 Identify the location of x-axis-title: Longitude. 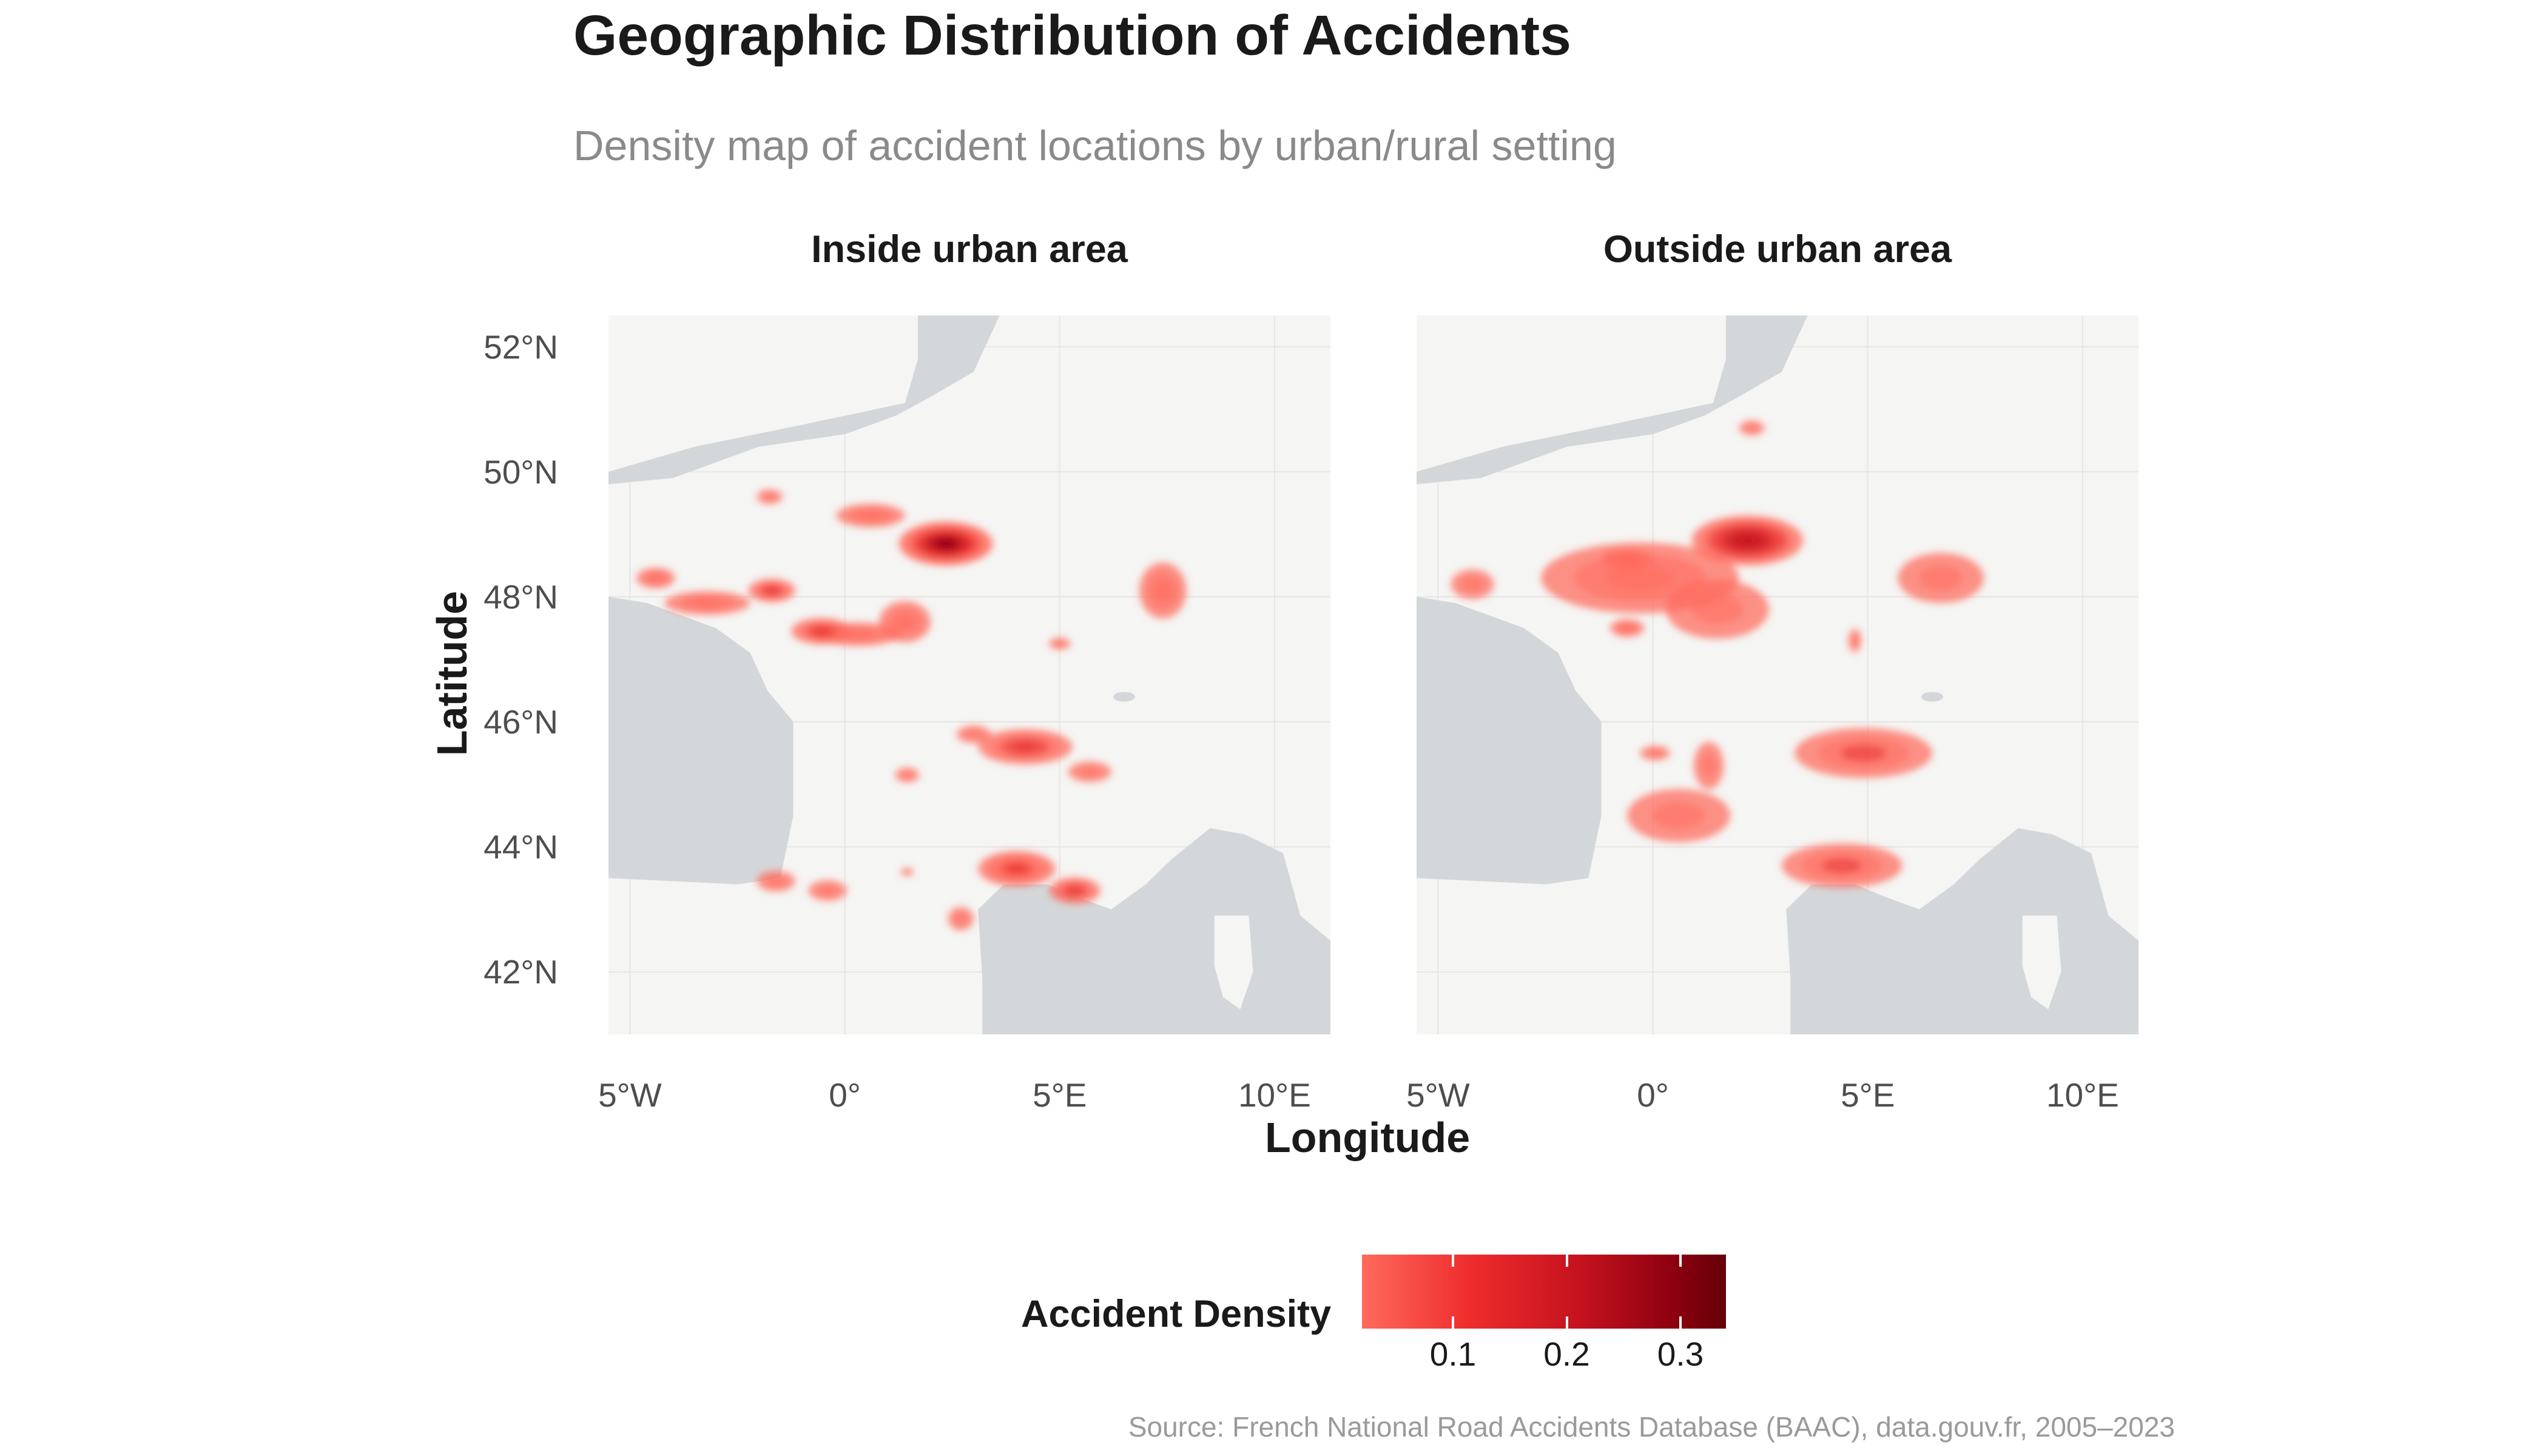
(1368, 1137).